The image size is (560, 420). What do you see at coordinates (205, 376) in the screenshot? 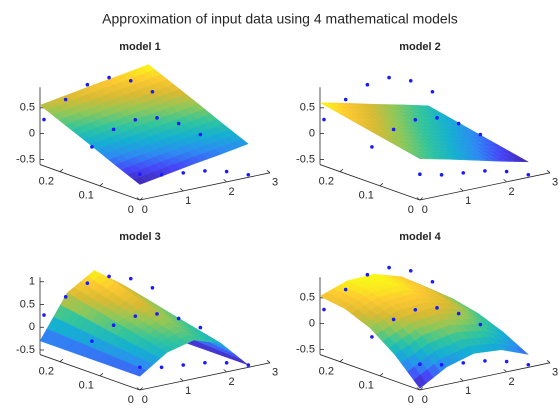
I see `x-axis` at bounding box center [205, 376].